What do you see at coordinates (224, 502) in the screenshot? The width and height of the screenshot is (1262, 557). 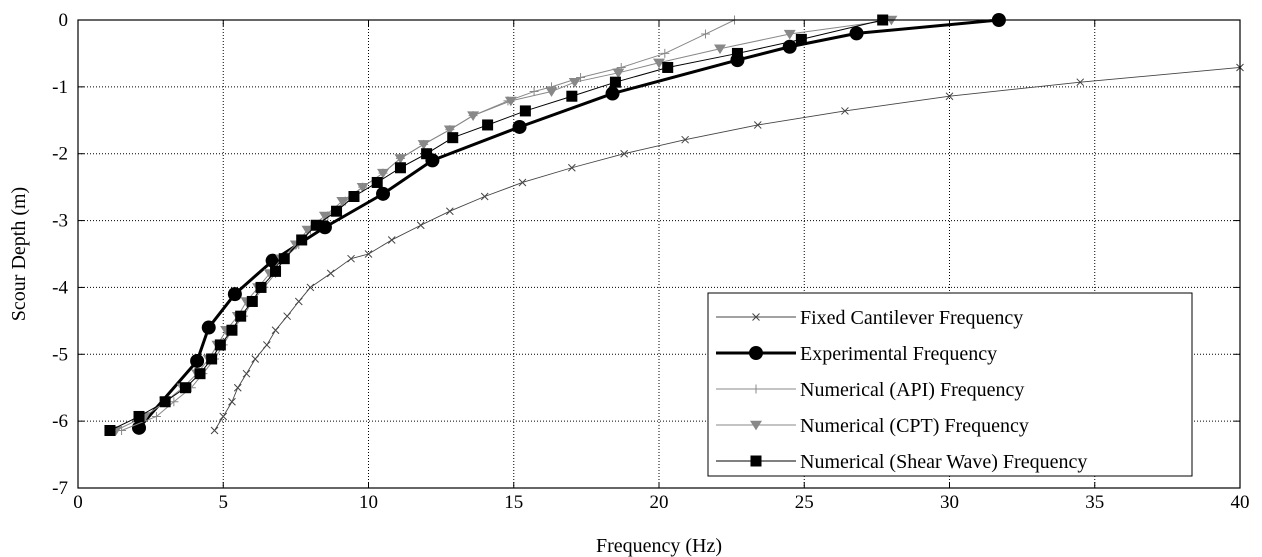 I see `x-tick-label: 5` at bounding box center [224, 502].